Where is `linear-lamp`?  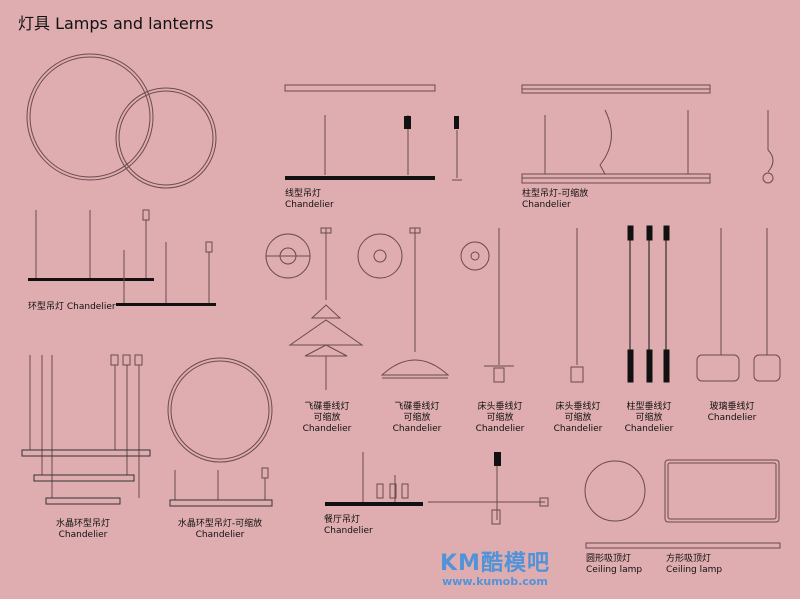 linear-lamp is located at coordinates (373, 132).